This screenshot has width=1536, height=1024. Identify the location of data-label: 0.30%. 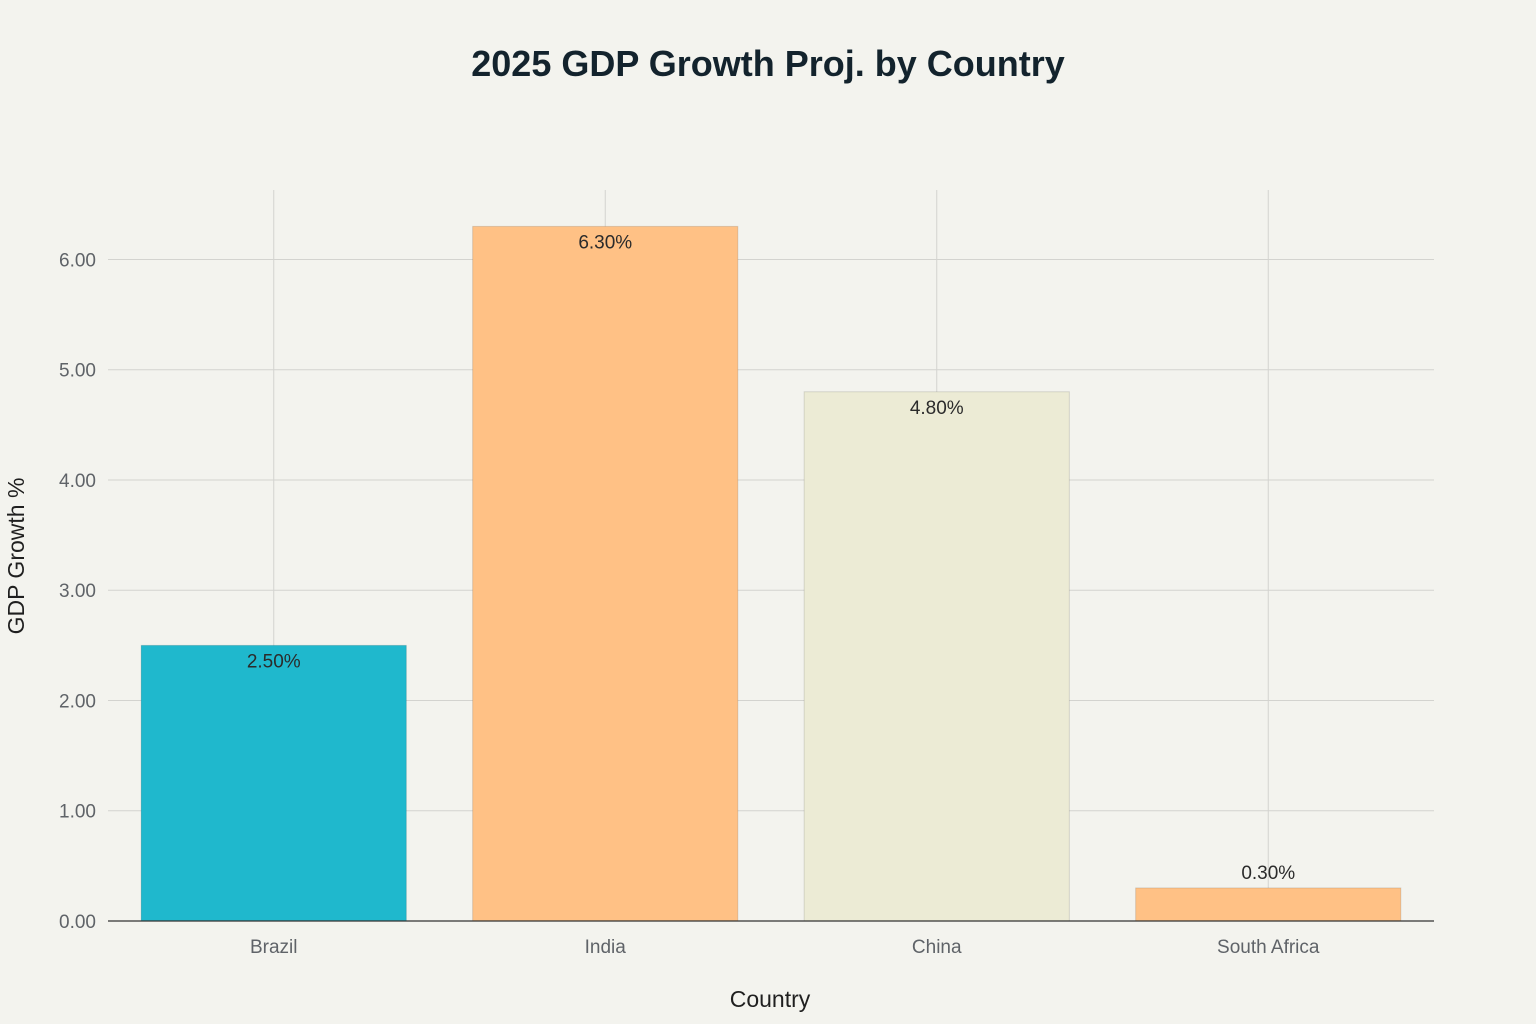
(1268, 873).